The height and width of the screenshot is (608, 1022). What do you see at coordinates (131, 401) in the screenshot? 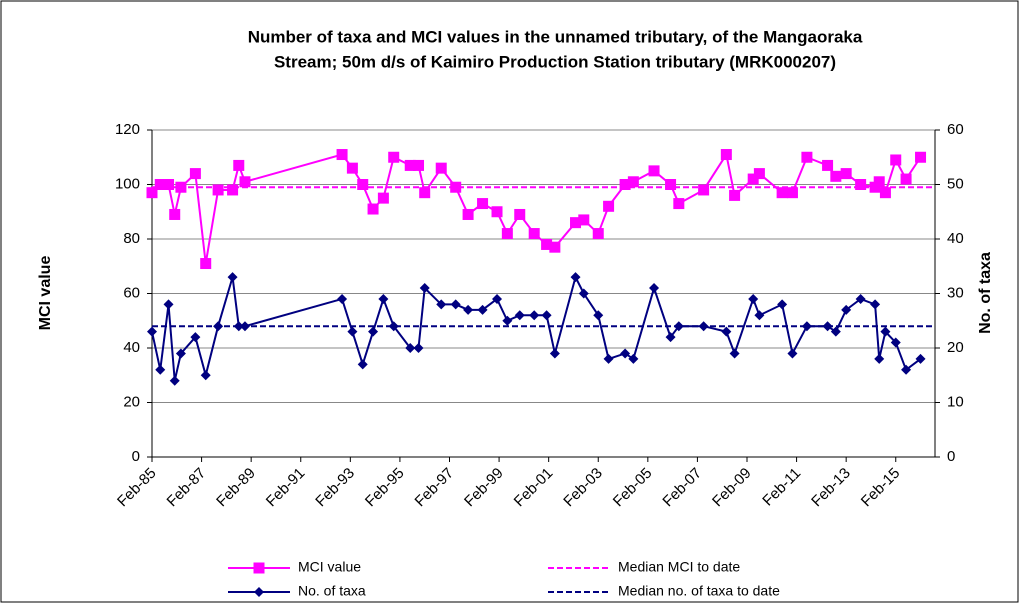
I see `y-tick-label: 20` at bounding box center [131, 401].